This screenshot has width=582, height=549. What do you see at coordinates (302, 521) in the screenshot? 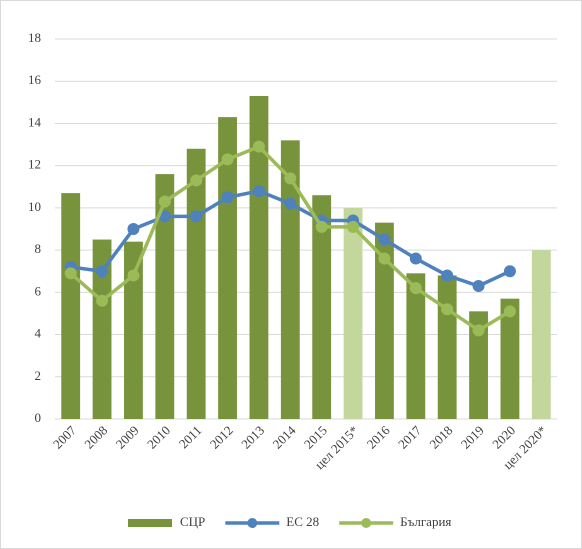
I see `legend-label: ЕС 28` at bounding box center [302, 521].